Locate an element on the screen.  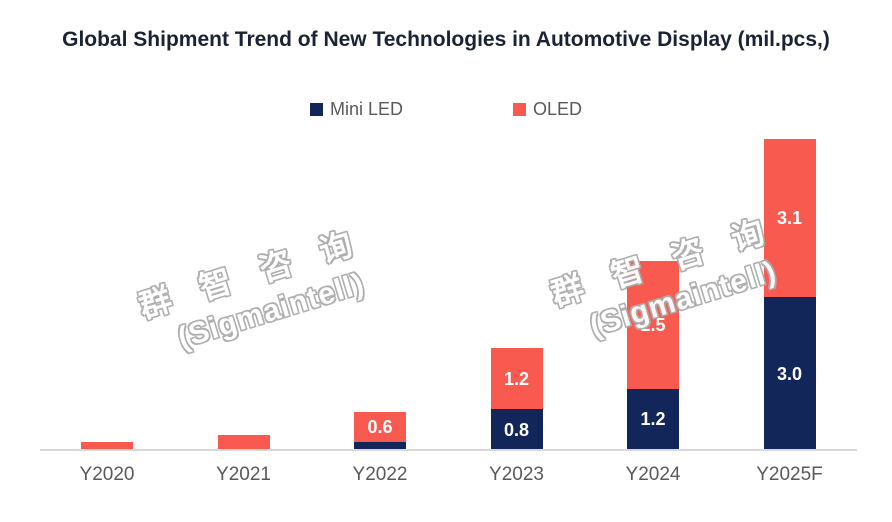
bar-segment-mini-led-y2024: 1.2 is located at coordinates (653, 419).